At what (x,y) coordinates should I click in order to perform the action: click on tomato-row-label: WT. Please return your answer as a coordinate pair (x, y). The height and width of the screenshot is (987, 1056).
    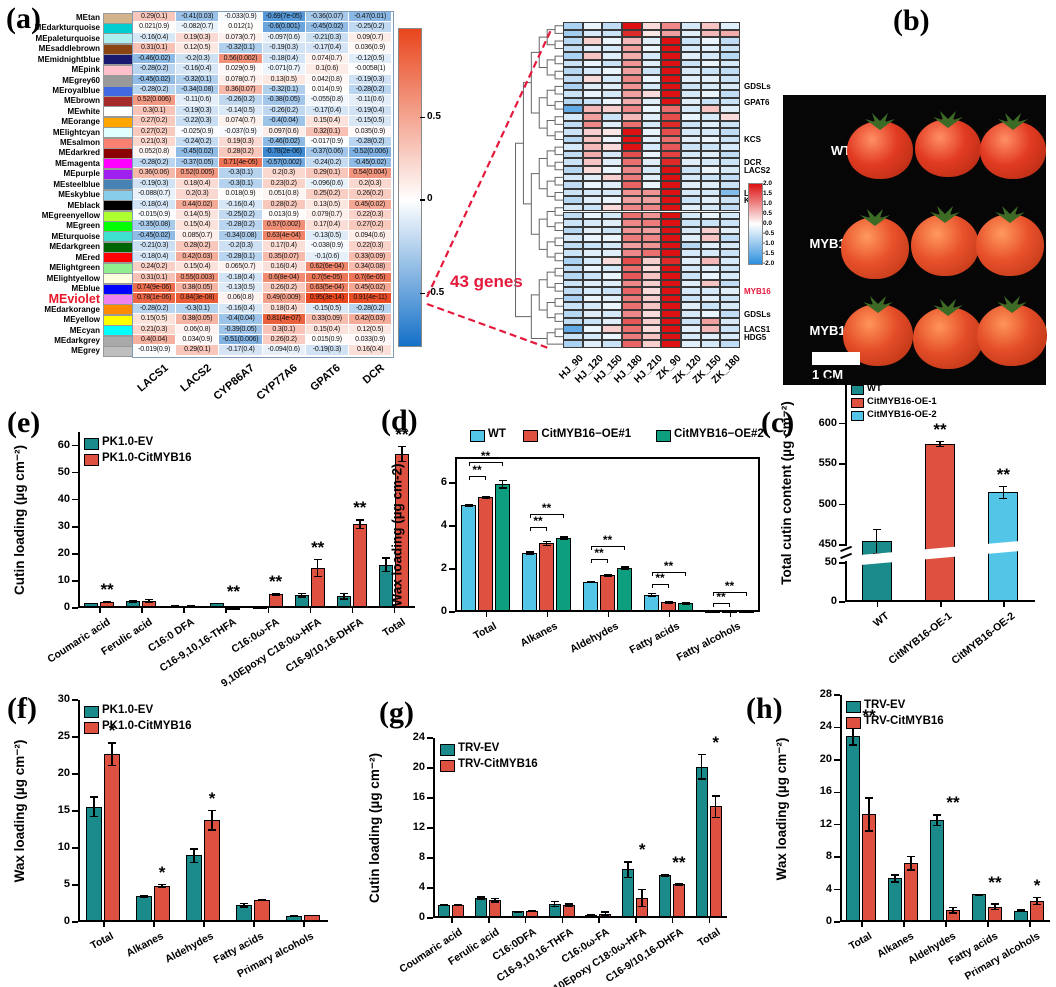
    Looking at the image, I should click on (841, 150).